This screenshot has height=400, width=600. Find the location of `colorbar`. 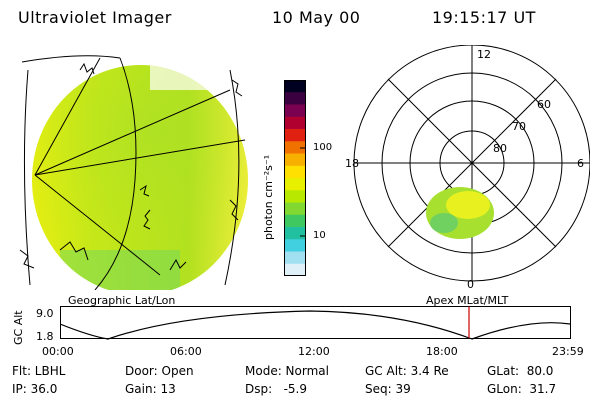

colorbar is located at coordinates (295, 178).